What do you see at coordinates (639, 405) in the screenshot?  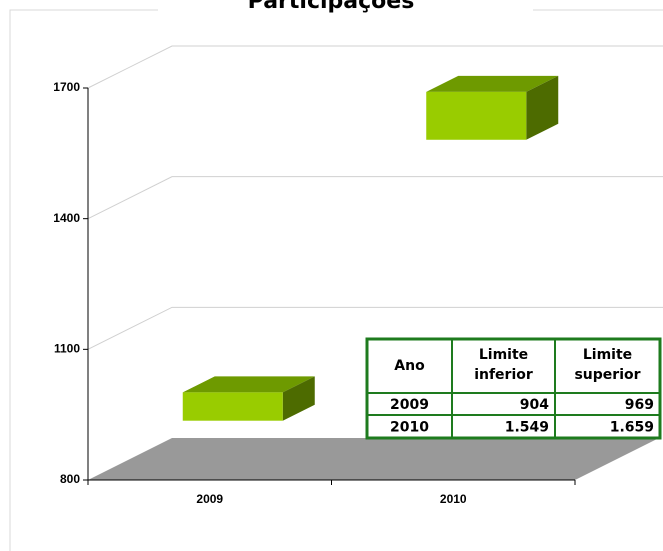 I see `table-cell: 969` at bounding box center [639, 405].